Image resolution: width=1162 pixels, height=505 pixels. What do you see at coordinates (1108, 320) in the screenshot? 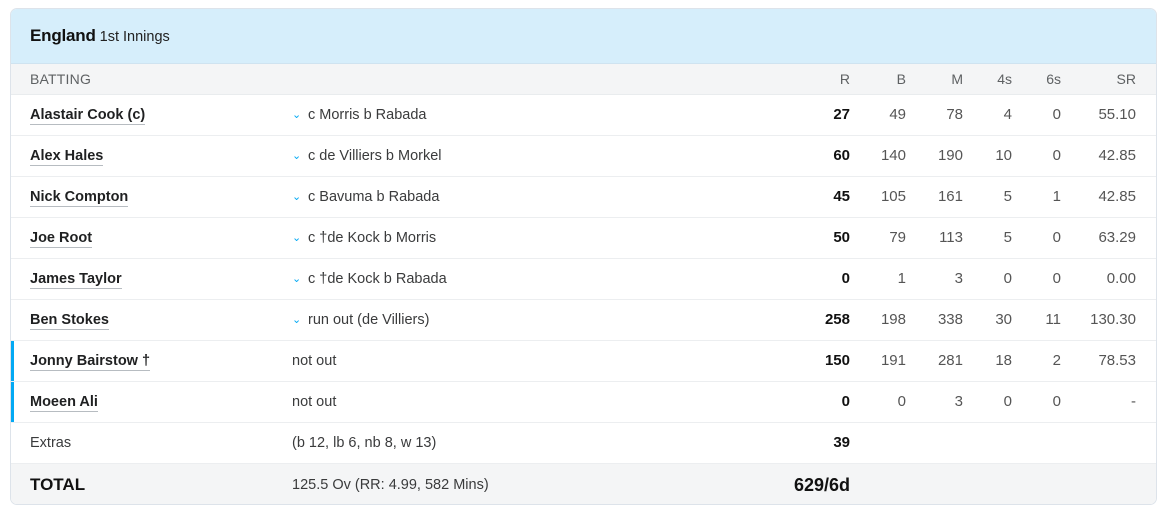
I see `strike-rate-cell: 130.30` at bounding box center [1108, 320].